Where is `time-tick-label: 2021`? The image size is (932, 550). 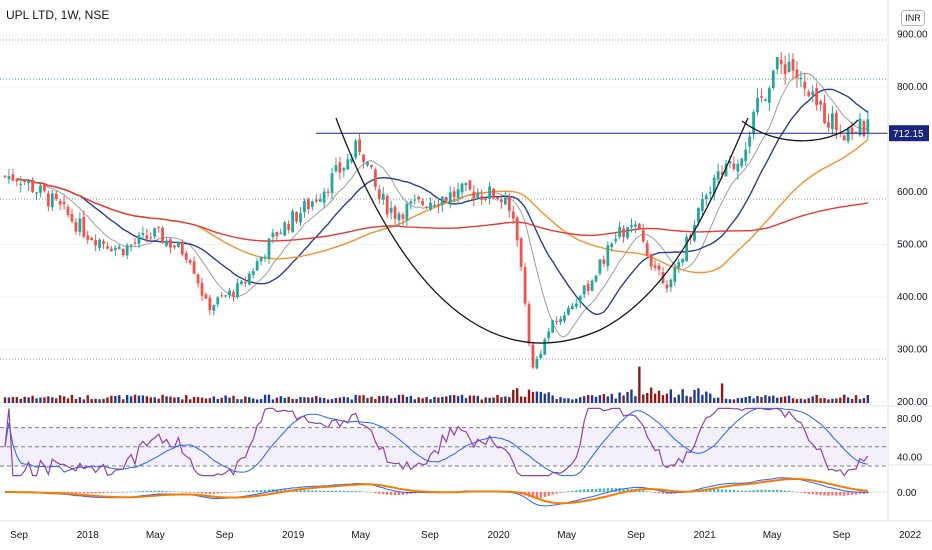 time-tick-label: 2021 is located at coordinates (705, 535).